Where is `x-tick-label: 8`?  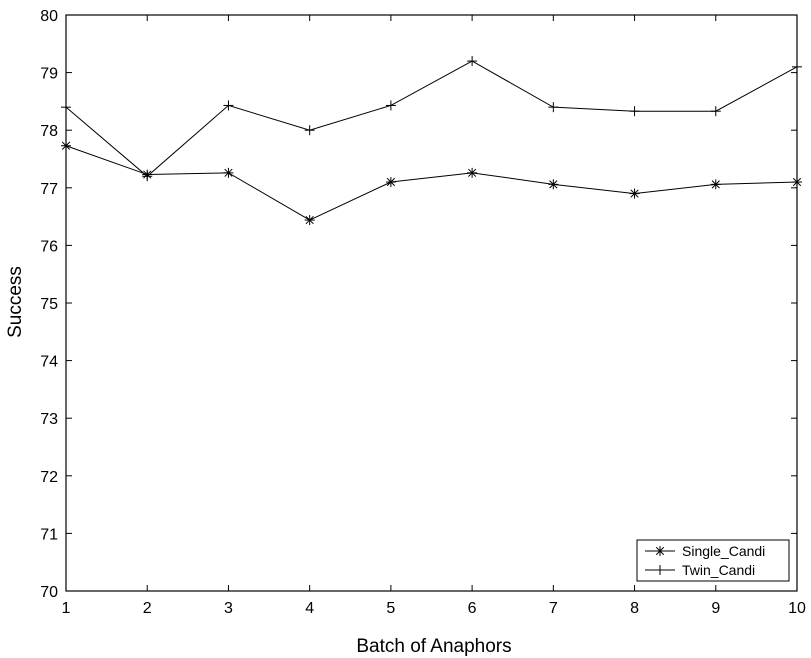 x-tick-label: 8 is located at coordinates (634, 608).